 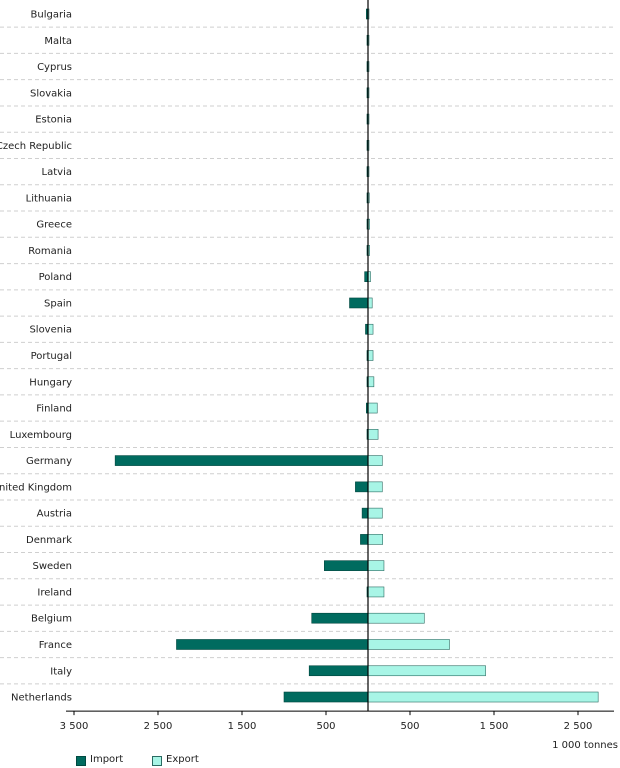 What do you see at coordinates (41, 698) in the screenshot?
I see `category-label: Netherlands` at bounding box center [41, 698].